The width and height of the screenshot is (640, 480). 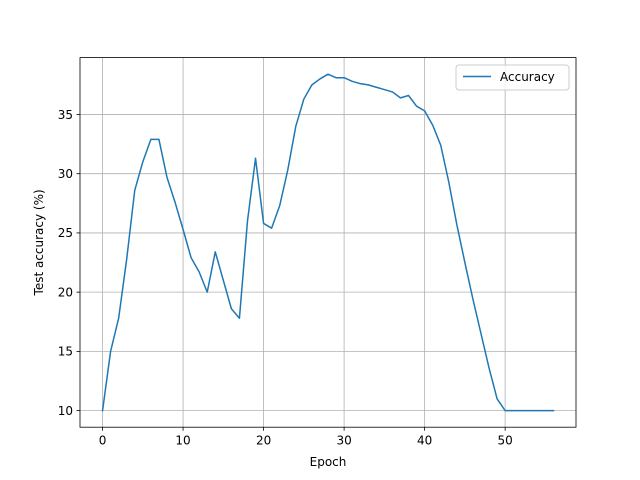 What do you see at coordinates (65, 411) in the screenshot?
I see `y-tick-label: 10` at bounding box center [65, 411].